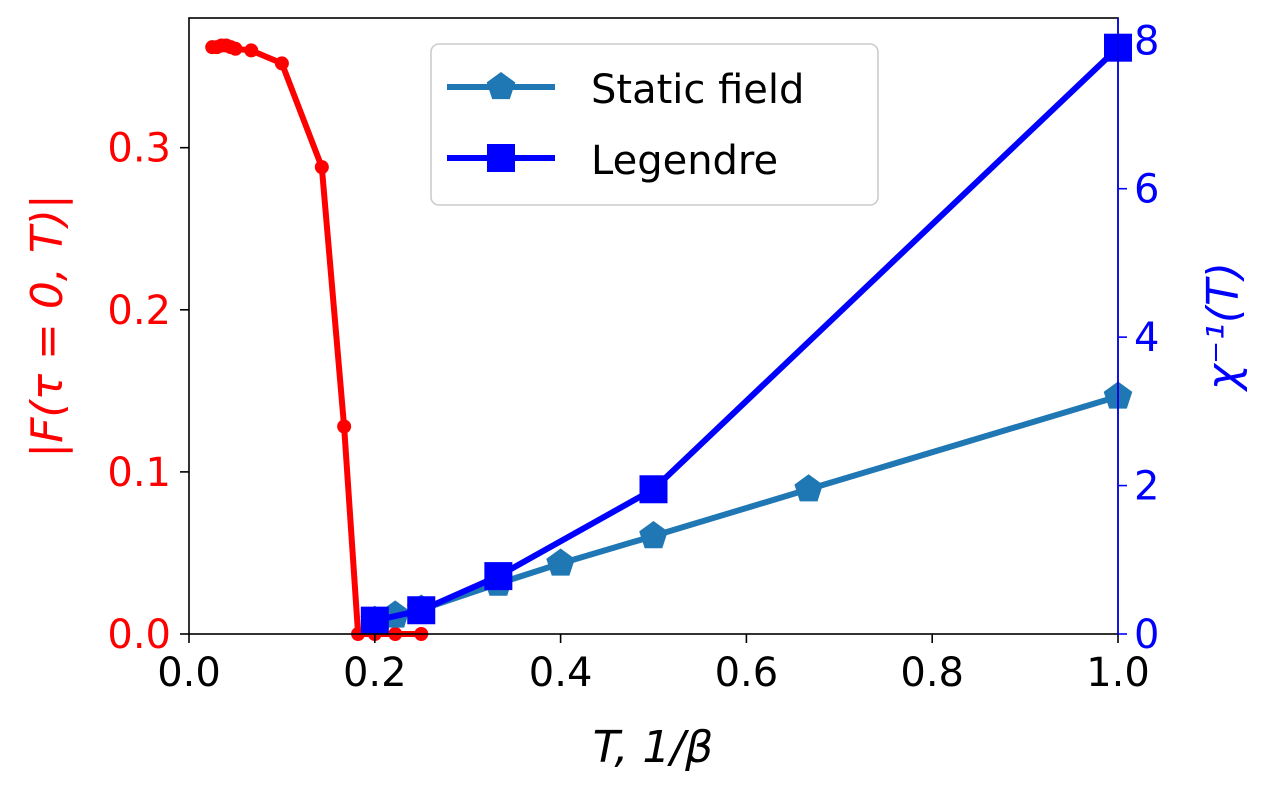 Image resolution: width=1268 pixels, height=793 pixels. Describe the element at coordinates (189, 673) in the screenshot. I see `x-tick-label: 0.0` at that location.